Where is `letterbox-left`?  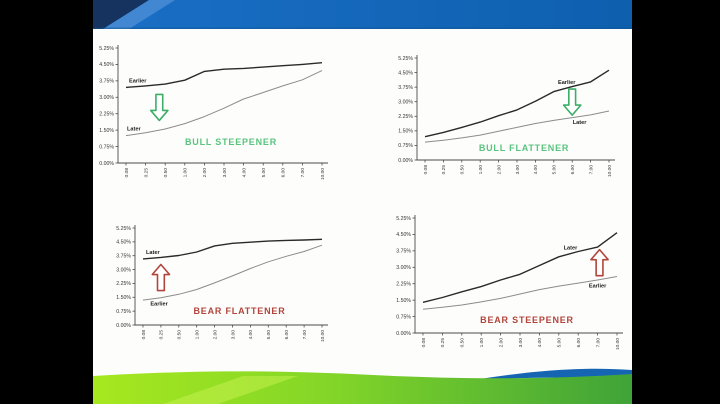
letterbox-left is located at coordinates (46, 202).